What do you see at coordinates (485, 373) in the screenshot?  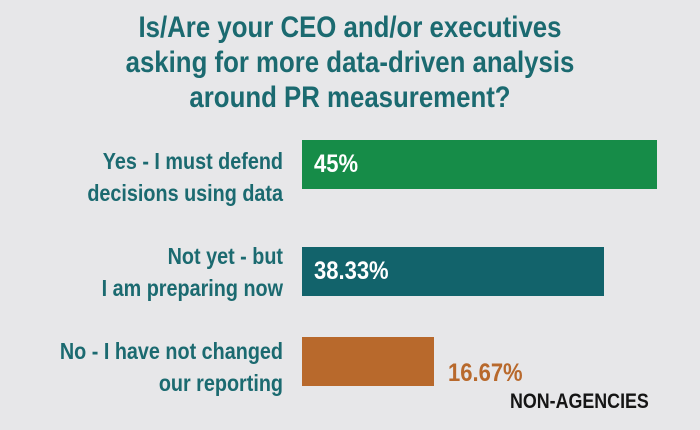 I see `value-label-no: 16.67%` at bounding box center [485, 373].